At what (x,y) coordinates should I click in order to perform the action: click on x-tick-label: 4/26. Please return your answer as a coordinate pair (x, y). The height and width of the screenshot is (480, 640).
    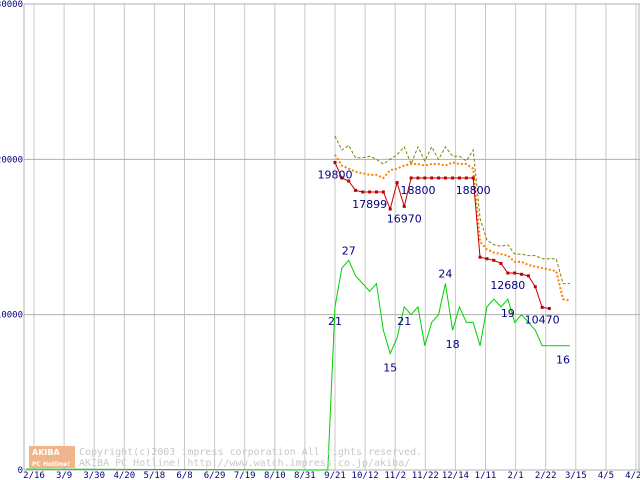
    Looking at the image, I should click on (632, 475).